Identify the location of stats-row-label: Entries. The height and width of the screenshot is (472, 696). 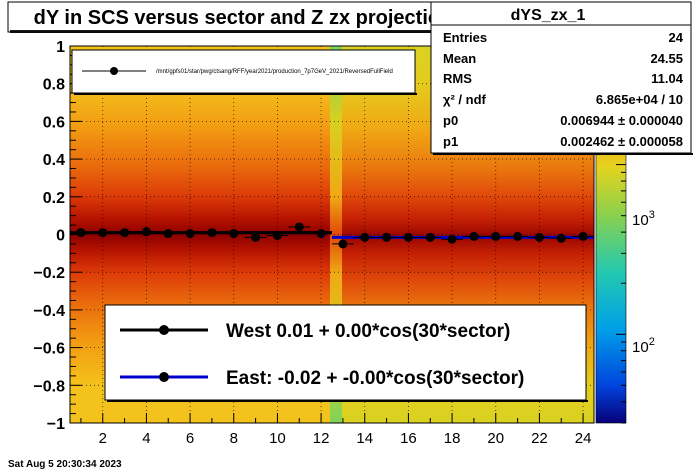
(465, 37).